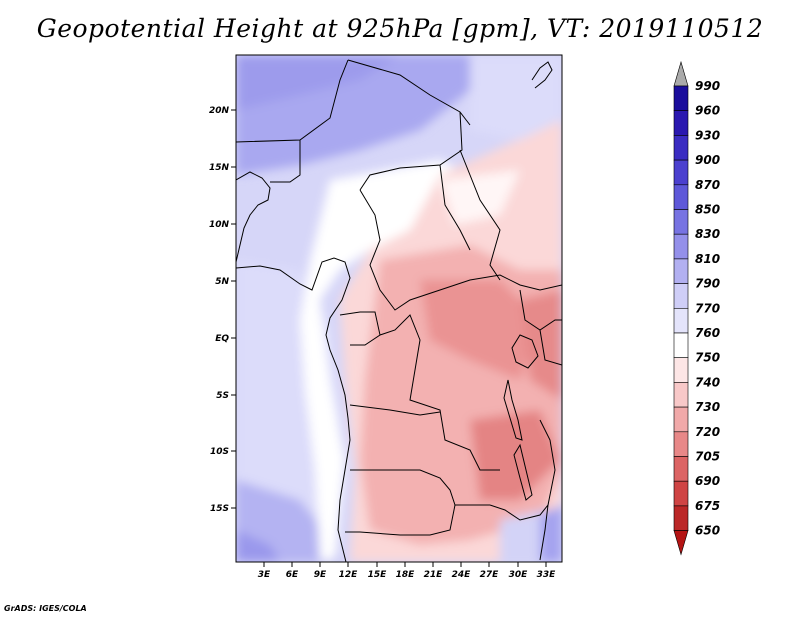 The image size is (800, 618). What do you see at coordinates (320, 575) in the screenshot?
I see `lon-tick-label: 9E` at bounding box center [320, 575].